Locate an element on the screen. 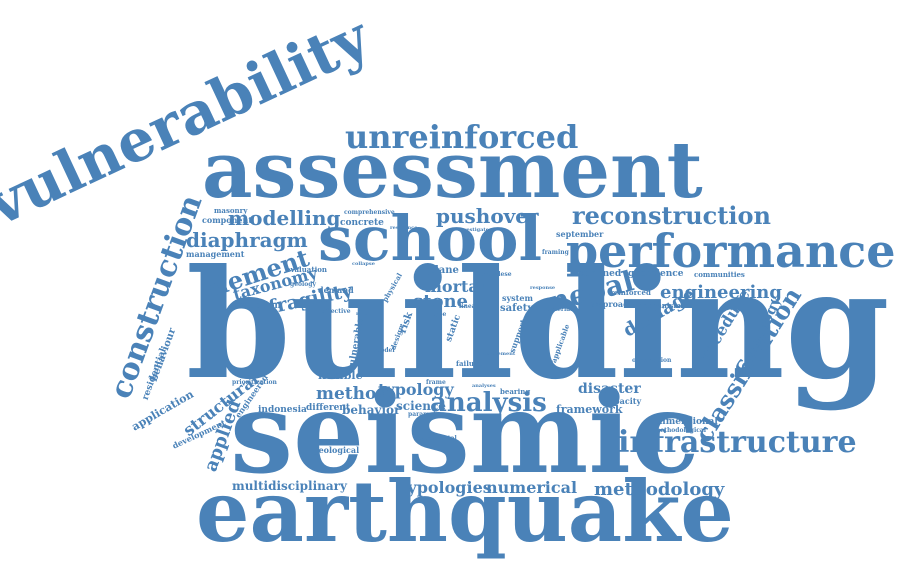 This screenshot has width=900, height=565. word-geology: geology is located at coordinates (303, 284).